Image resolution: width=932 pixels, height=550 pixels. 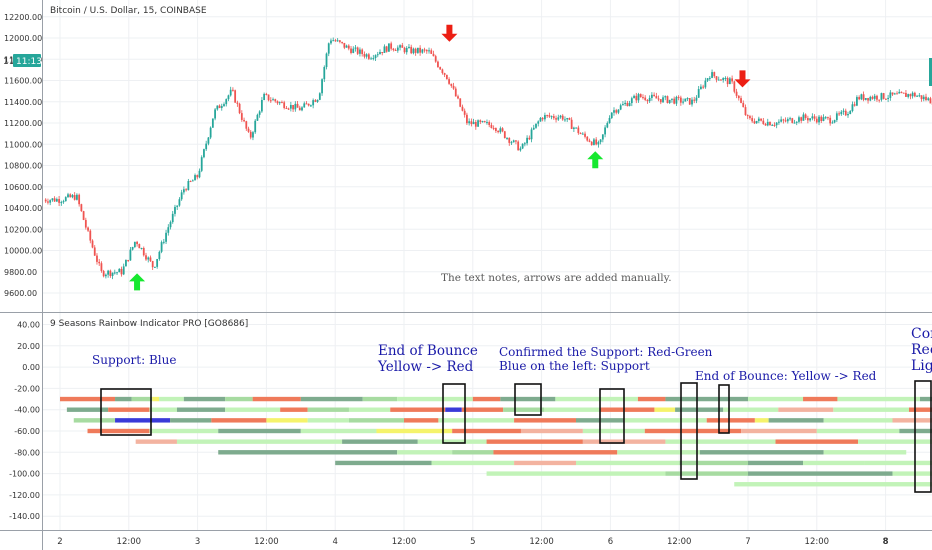 What do you see at coordinates (574, 366) in the screenshot?
I see `note-confirmed-line2: Blue on the left: Support` at bounding box center [574, 366].